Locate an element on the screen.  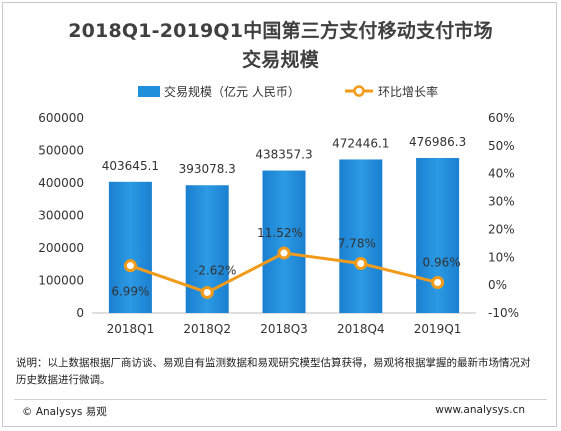
line-series is located at coordinates (284, 272).